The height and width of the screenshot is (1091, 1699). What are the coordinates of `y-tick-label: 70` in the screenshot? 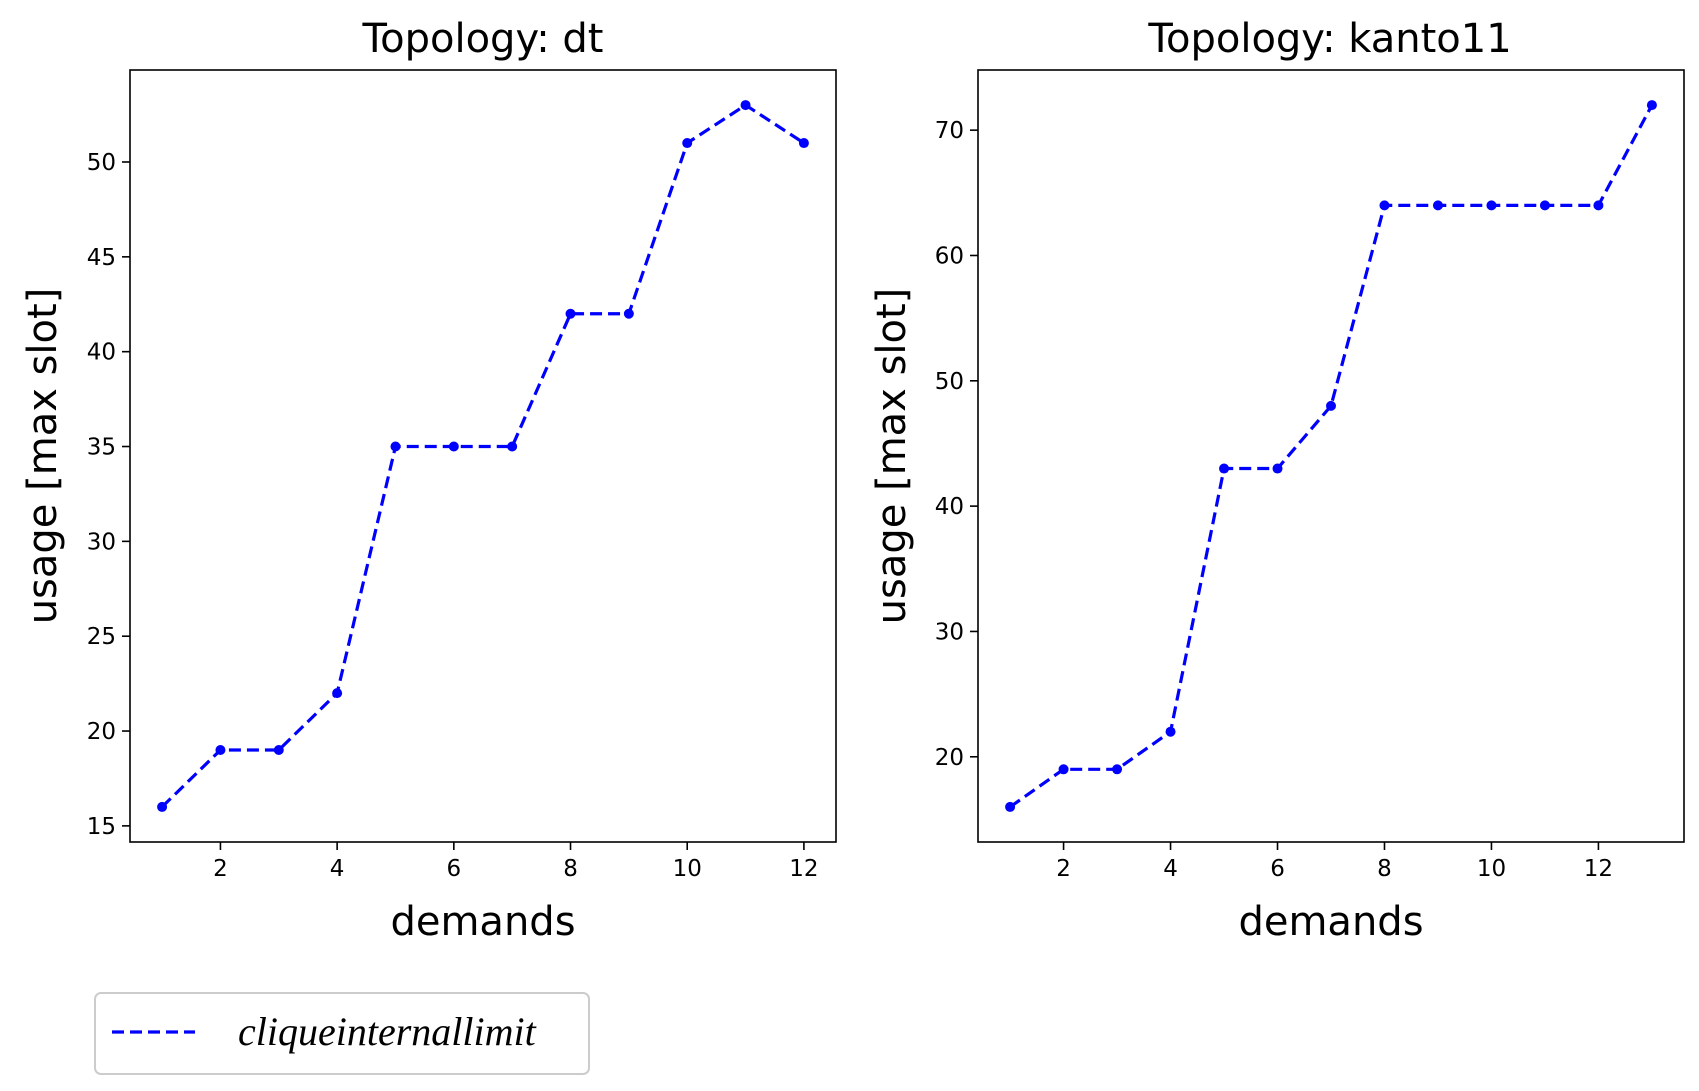 It's located at (949, 131).